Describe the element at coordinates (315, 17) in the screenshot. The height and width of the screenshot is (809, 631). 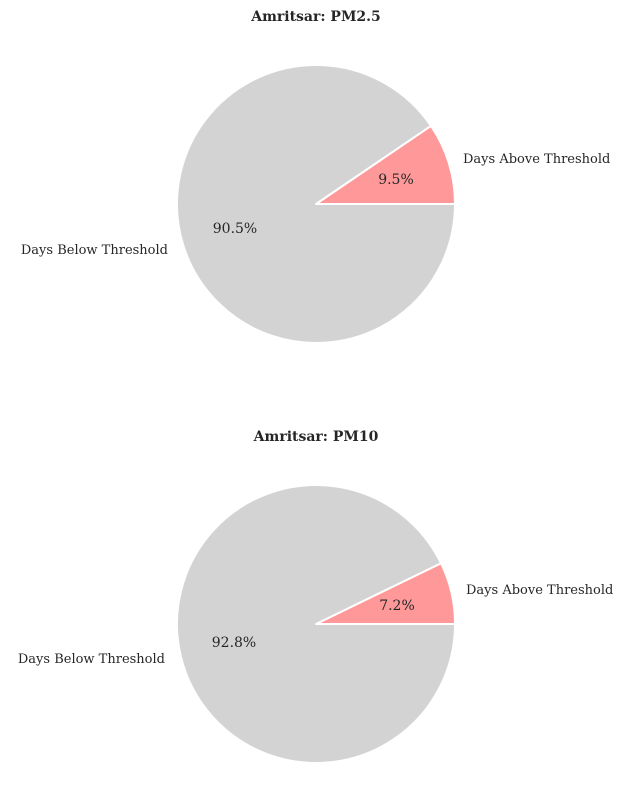
I see `chart-title: Amritsar: PM2.5` at that location.